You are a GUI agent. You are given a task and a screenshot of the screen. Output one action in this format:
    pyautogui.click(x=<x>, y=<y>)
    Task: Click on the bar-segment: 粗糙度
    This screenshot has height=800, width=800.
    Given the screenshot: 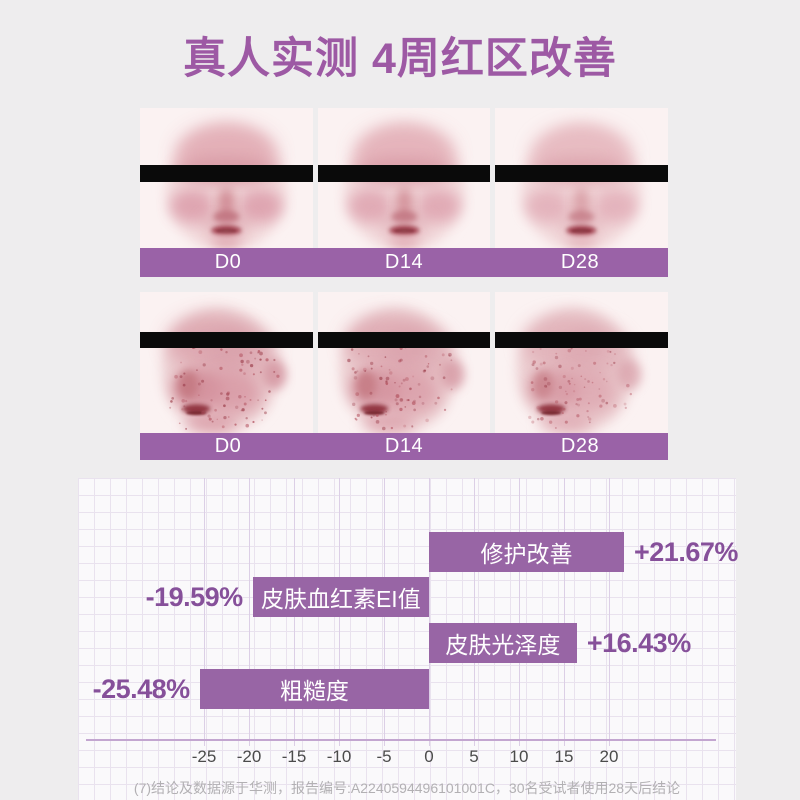 What is the action you would take?
    pyautogui.click(x=314, y=689)
    